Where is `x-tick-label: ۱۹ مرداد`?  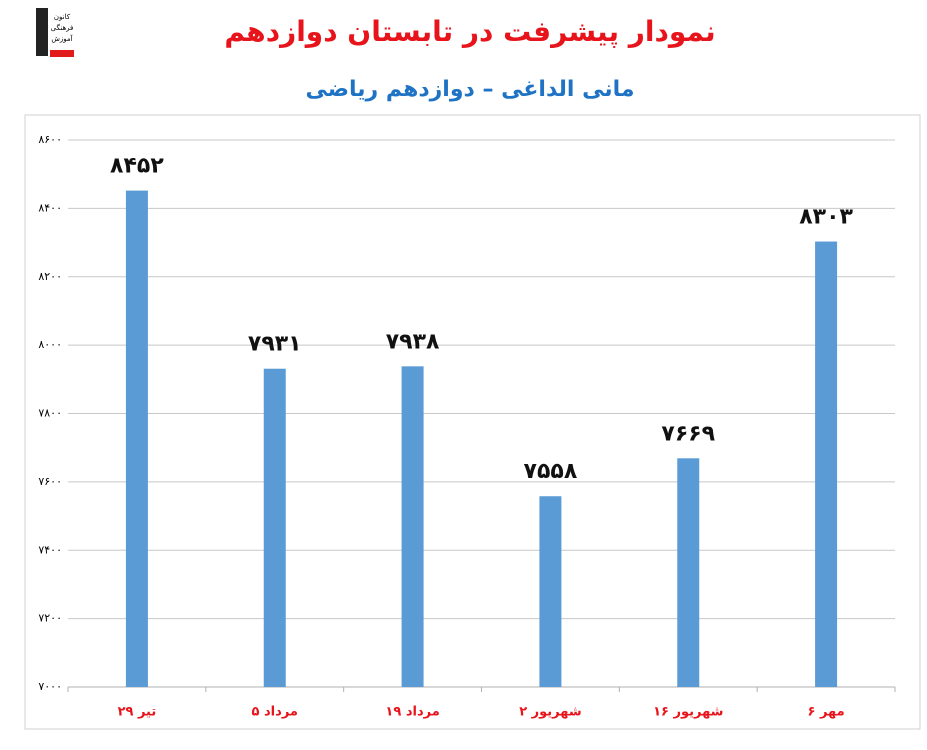
x-tick-label: ۱۹ مرداد is located at coordinates (412, 712).